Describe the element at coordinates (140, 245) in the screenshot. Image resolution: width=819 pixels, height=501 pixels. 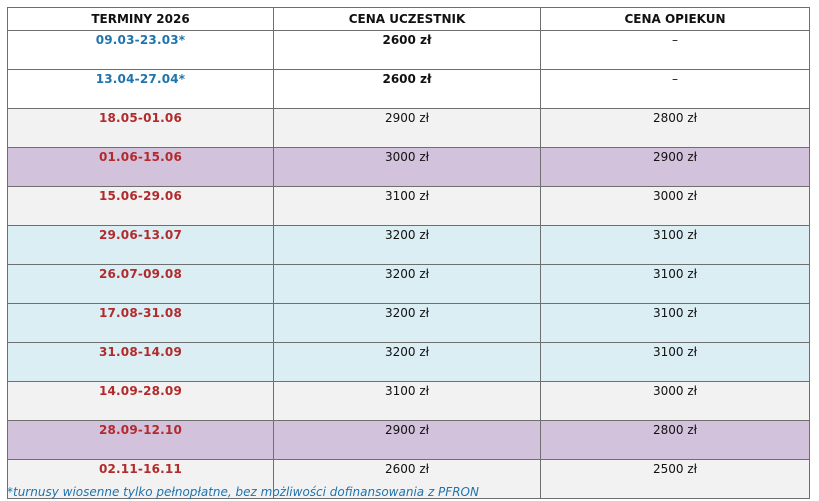
I see `row-date: 29.06-13.07` at that location.